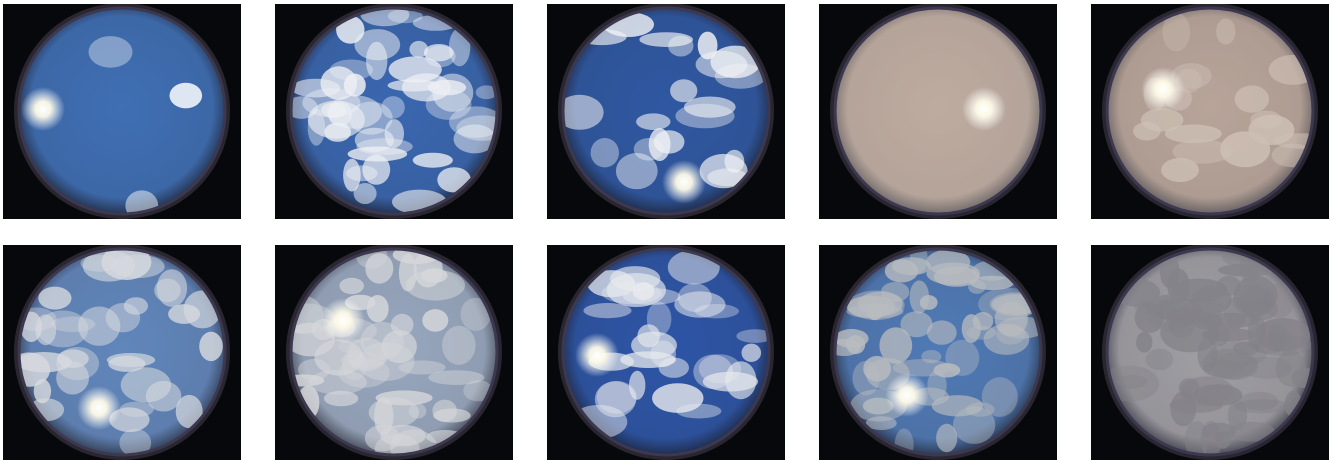  I want to click on fisheye-sky-cumulus-trees-icon, so click(666, 352).